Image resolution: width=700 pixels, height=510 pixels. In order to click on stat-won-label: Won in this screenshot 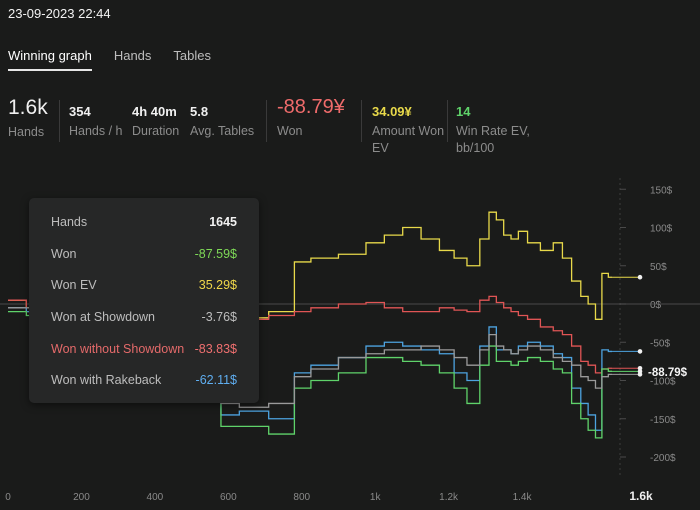, I will do `click(290, 131)`.